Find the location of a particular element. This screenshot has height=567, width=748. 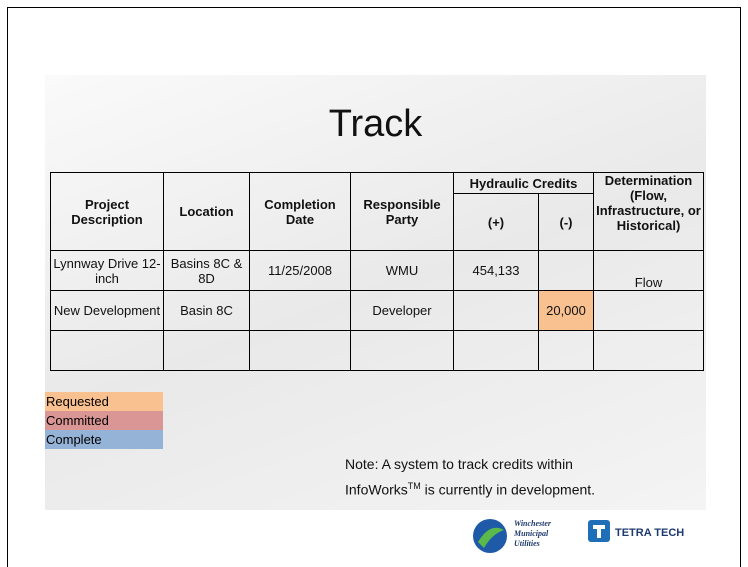

cell: Flow is located at coordinates (648, 270).